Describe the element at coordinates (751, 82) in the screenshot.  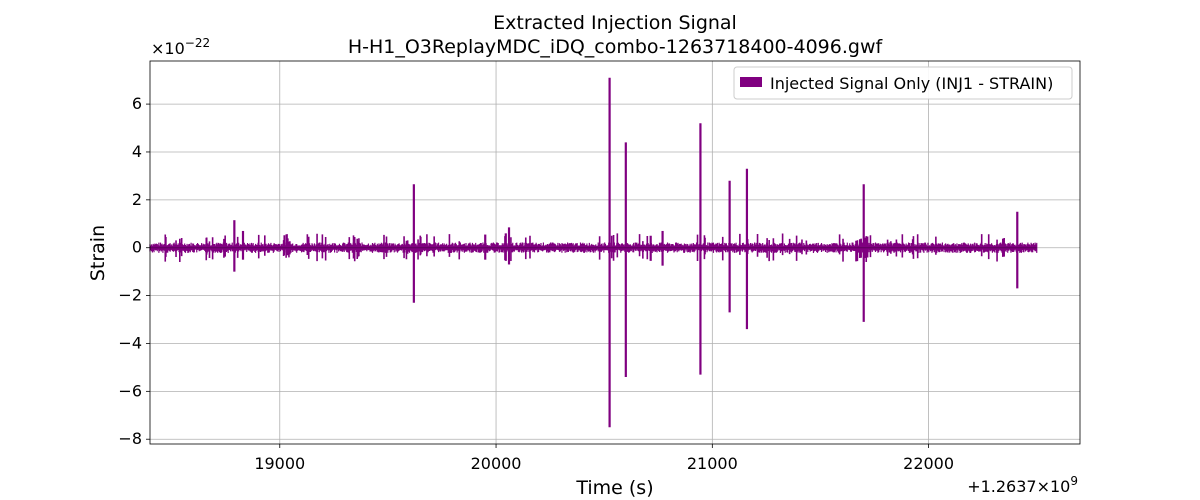
I see `legend-swatch` at that location.